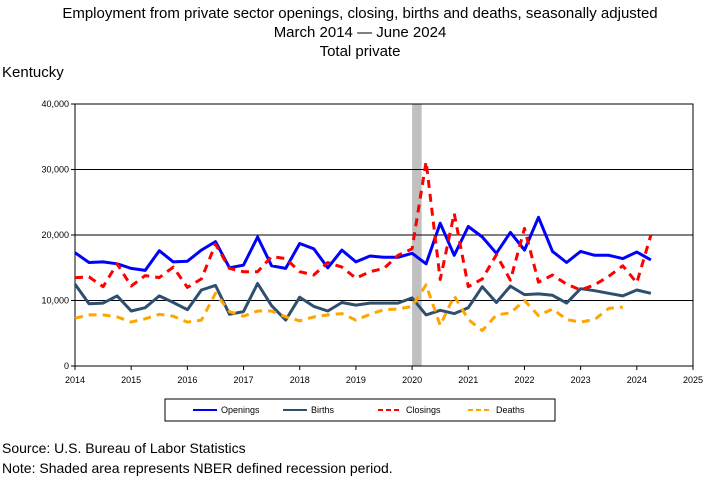 This screenshot has height=480, width=720. I want to click on legend-label-openings: Openings, so click(240, 410).